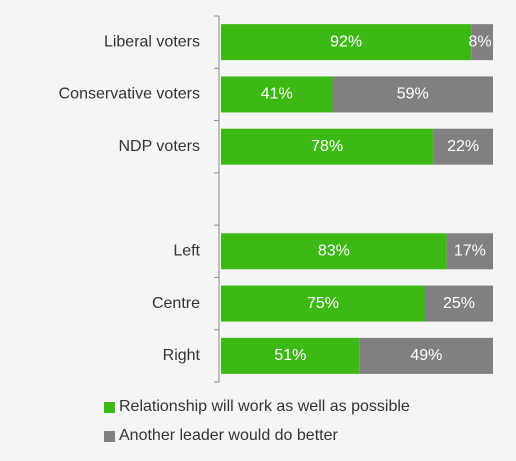 The width and height of the screenshot is (516, 461). I want to click on data-label: 17%, so click(470, 251).